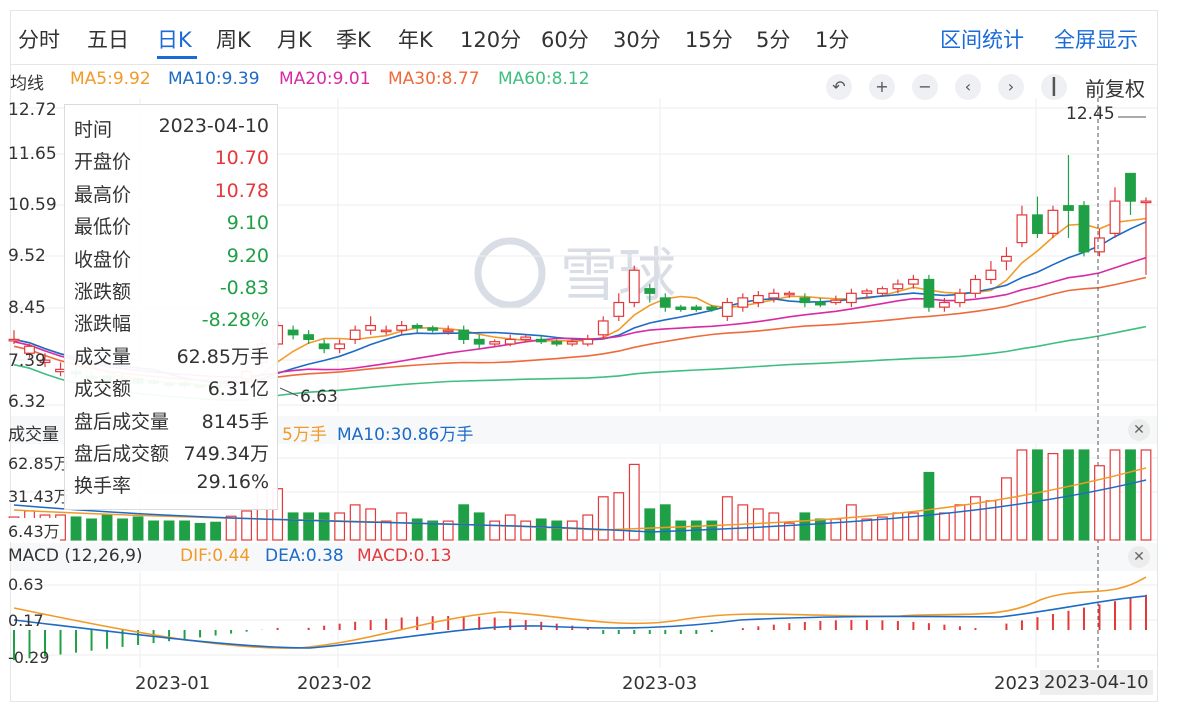 The width and height of the screenshot is (1179, 725). I want to click on undo-icon: ↶, so click(839, 87).